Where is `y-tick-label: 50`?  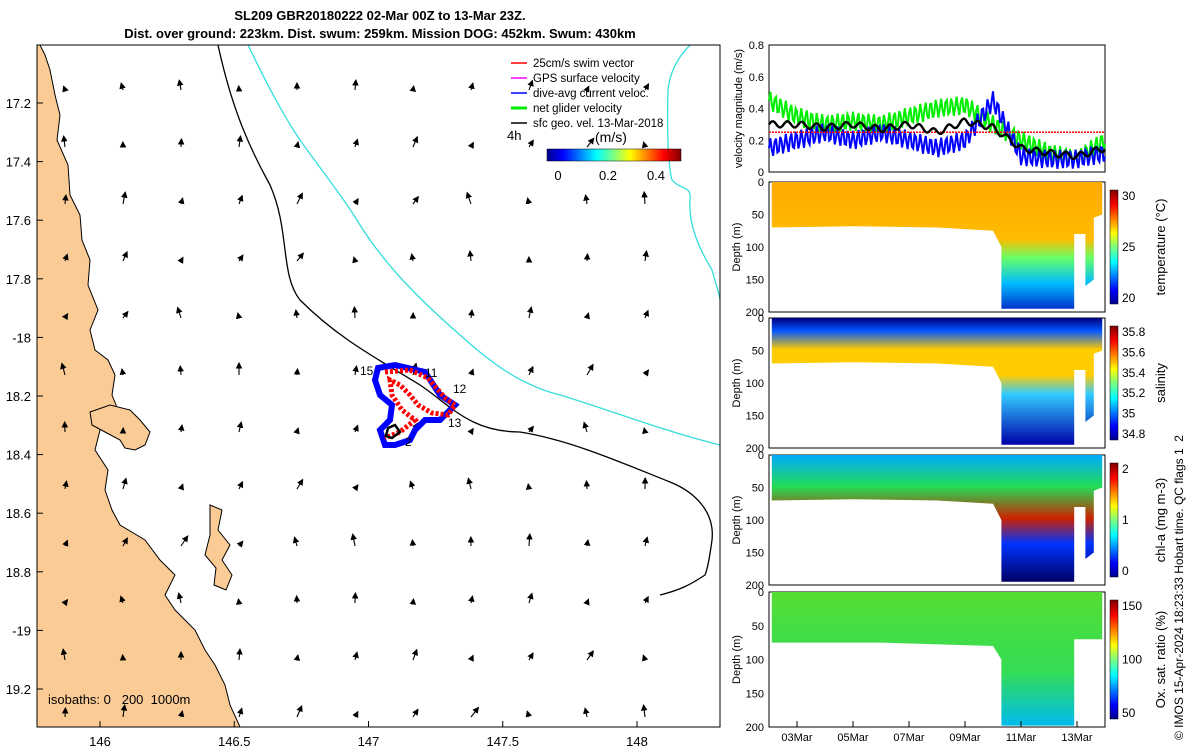 y-tick-label: 50 is located at coordinates (758, 627).